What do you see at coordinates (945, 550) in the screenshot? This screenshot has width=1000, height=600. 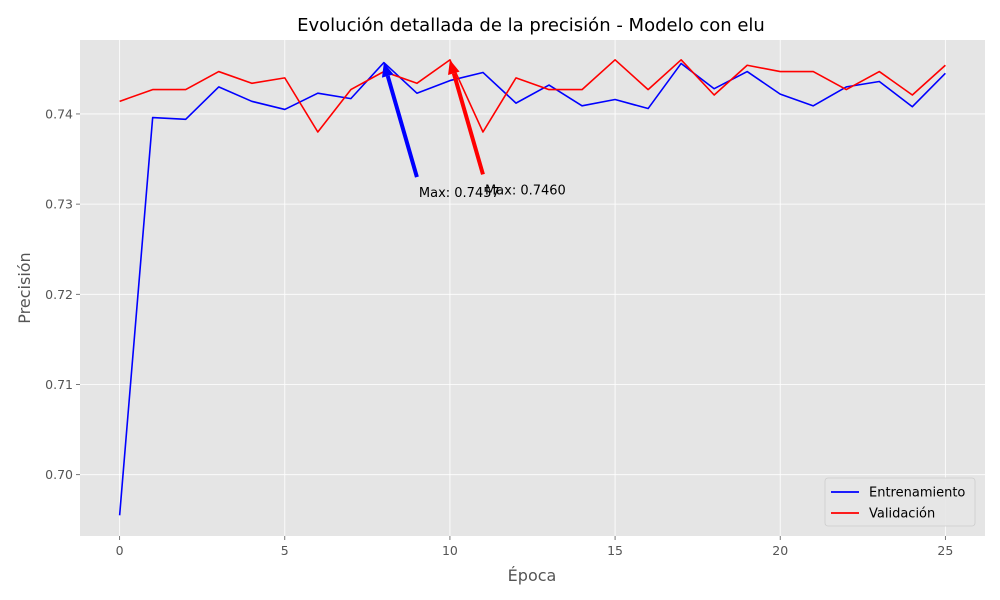 I see `x-tick-label: 25` at bounding box center [945, 550].